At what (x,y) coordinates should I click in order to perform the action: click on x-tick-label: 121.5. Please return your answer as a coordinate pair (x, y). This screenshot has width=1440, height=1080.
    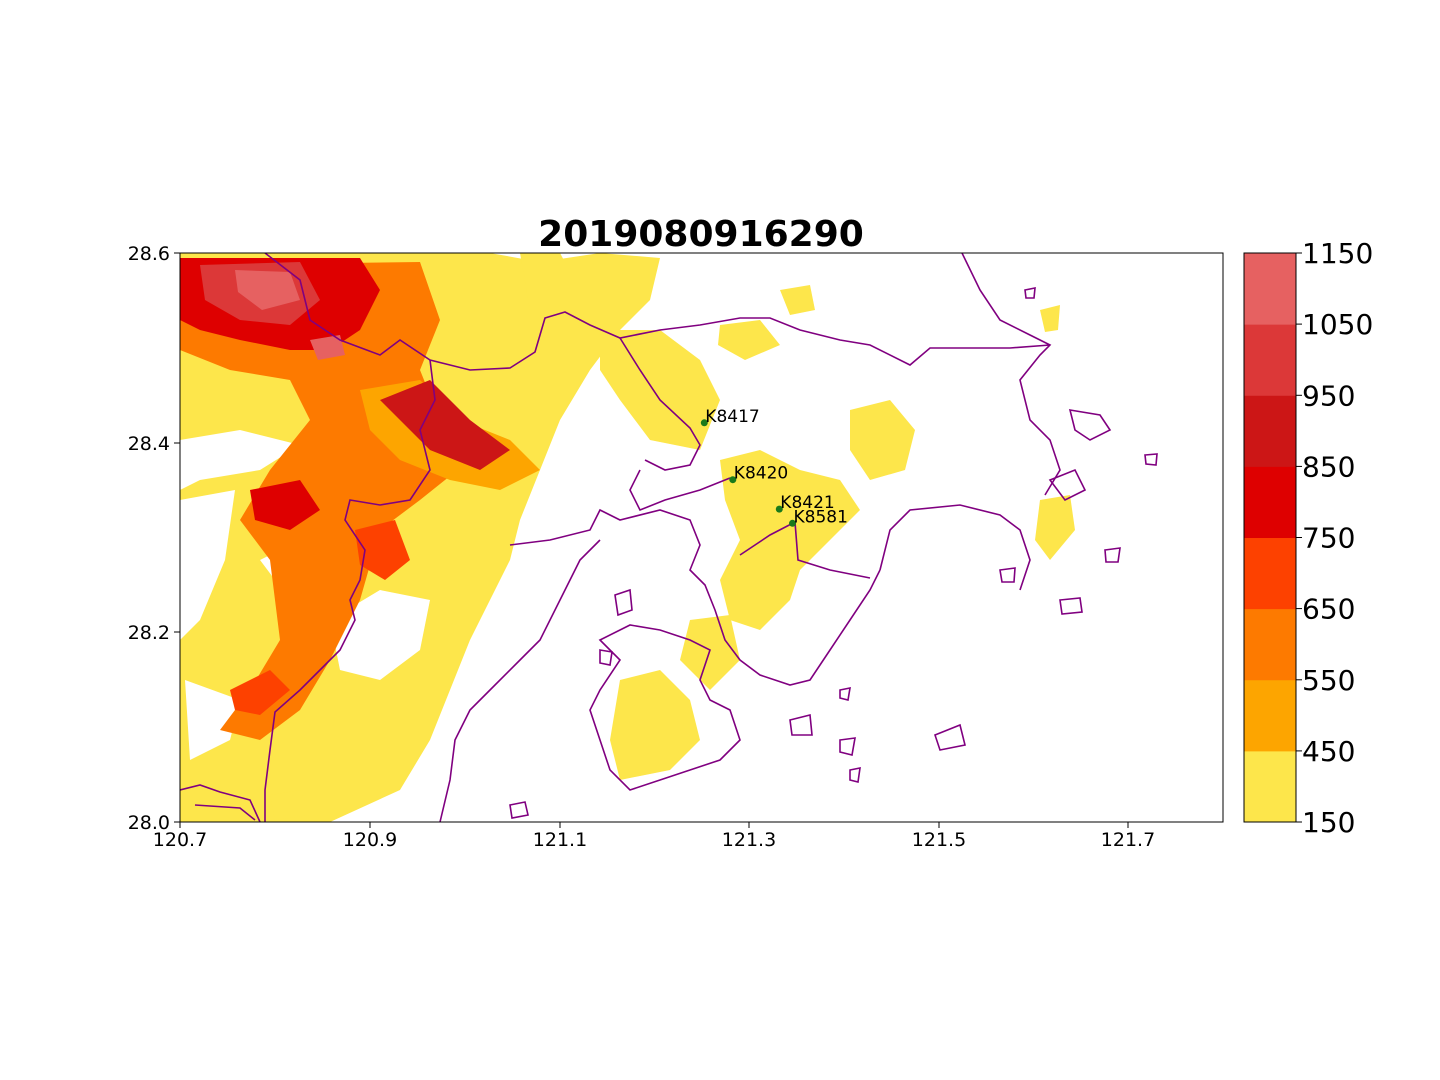
    Looking at the image, I should click on (939, 840).